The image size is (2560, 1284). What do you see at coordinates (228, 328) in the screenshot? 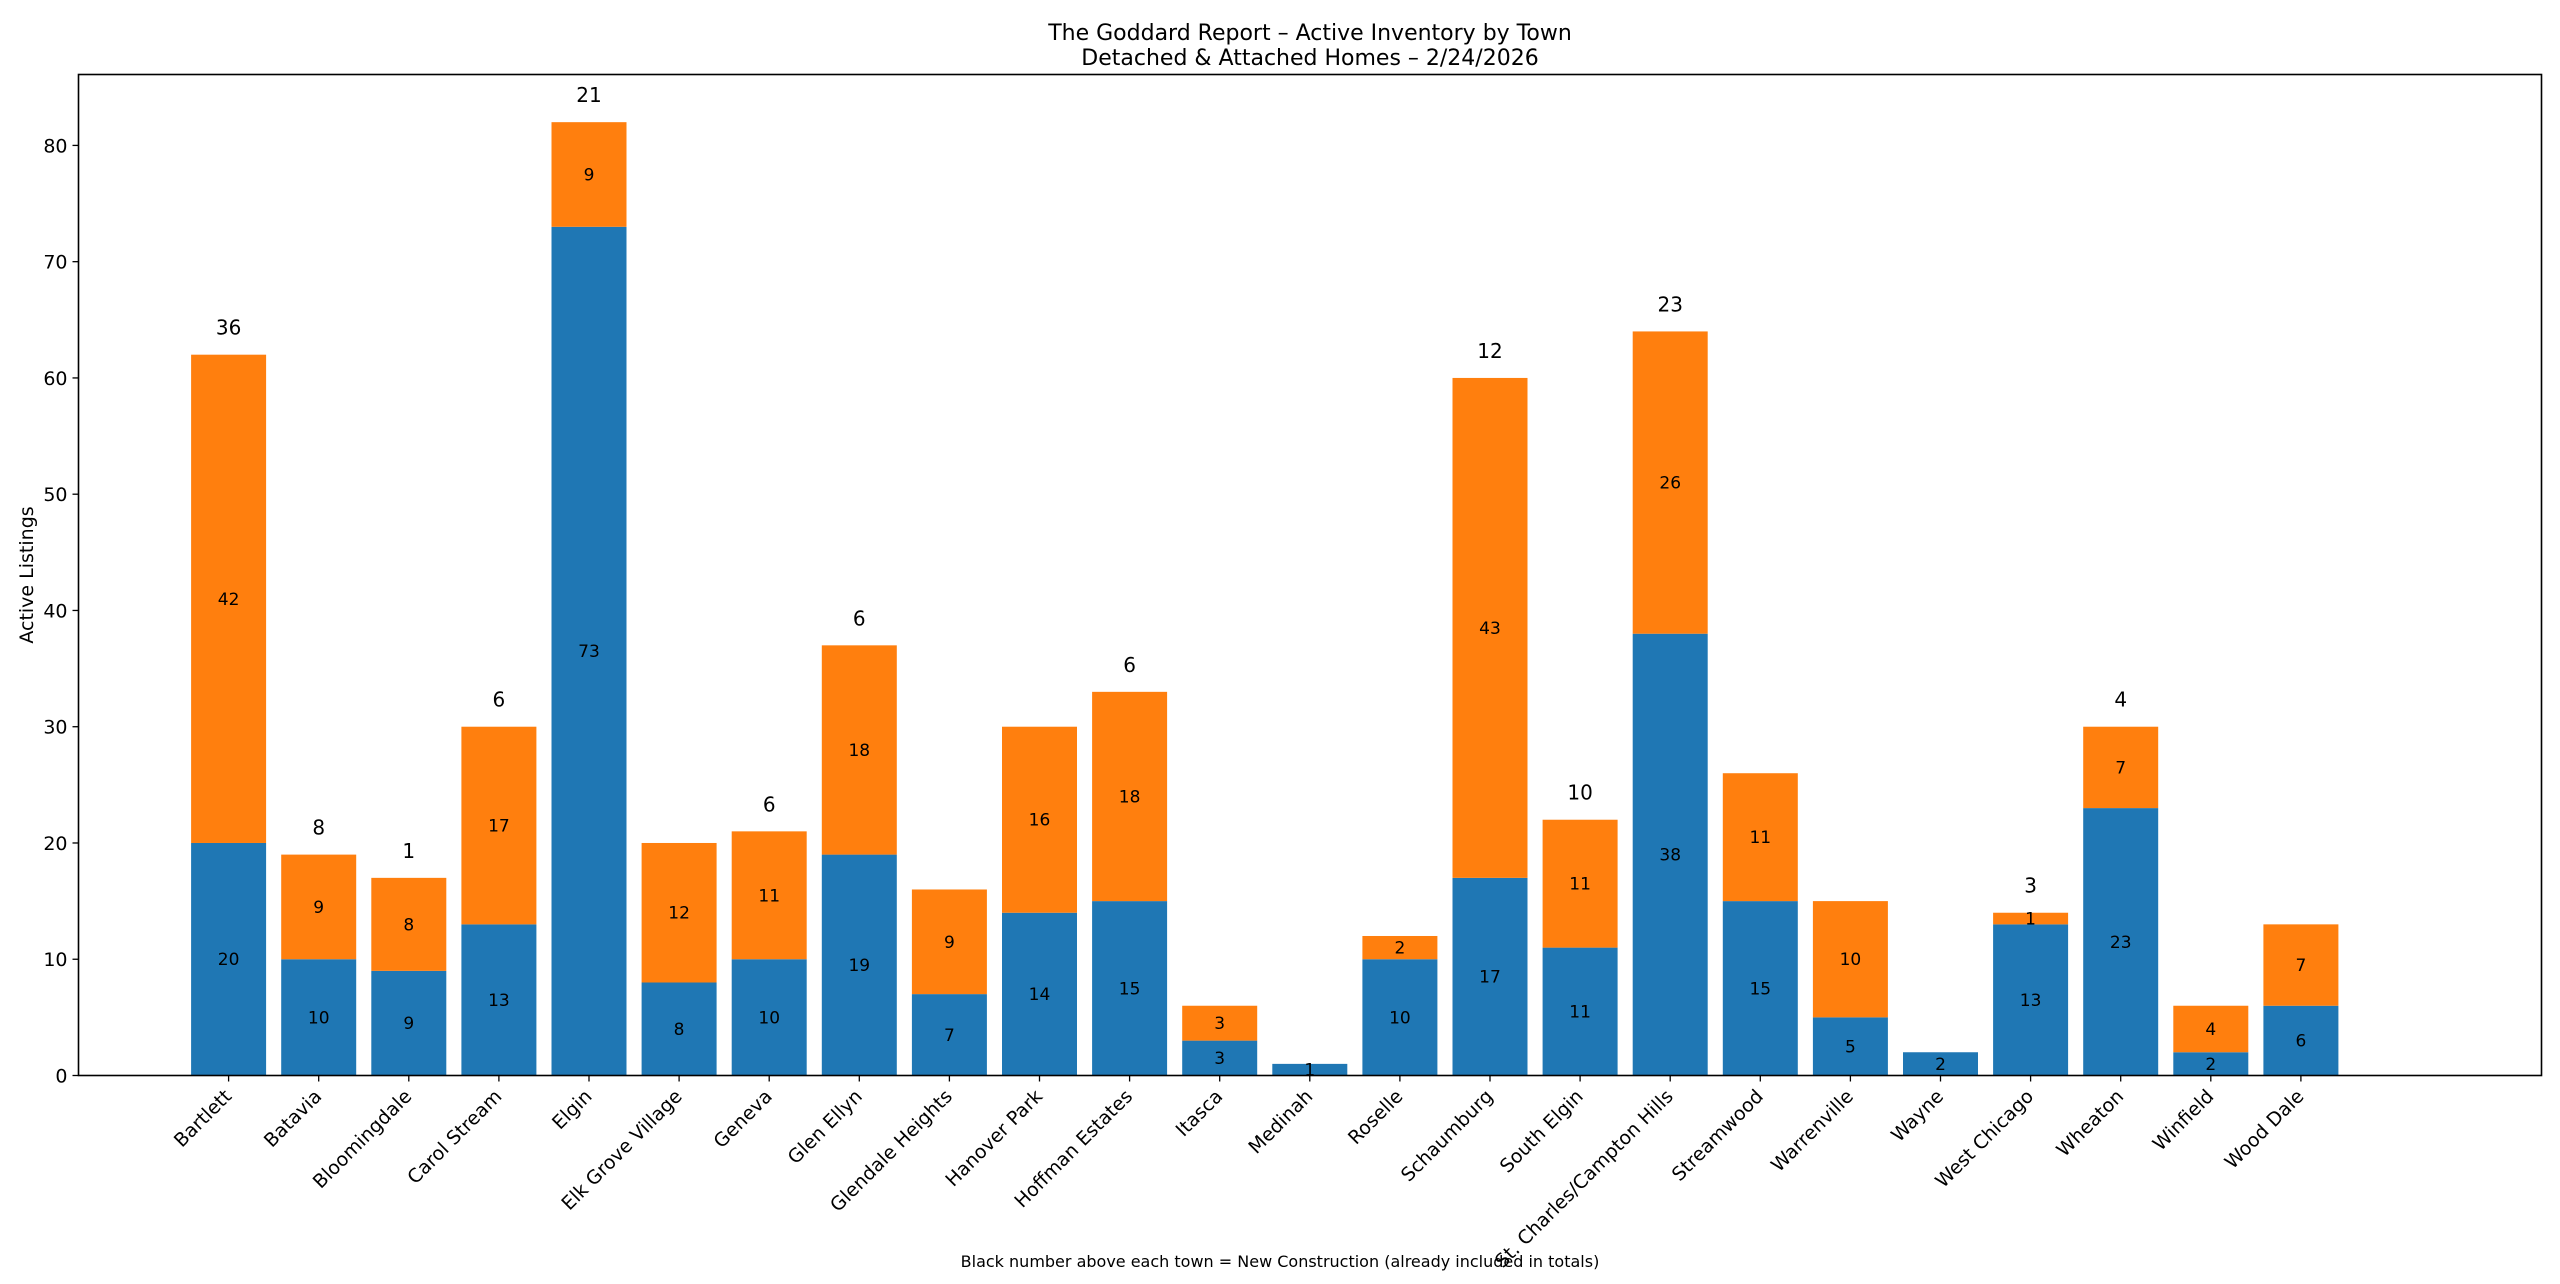
I see `new-construction-label: 36` at bounding box center [228, 328].